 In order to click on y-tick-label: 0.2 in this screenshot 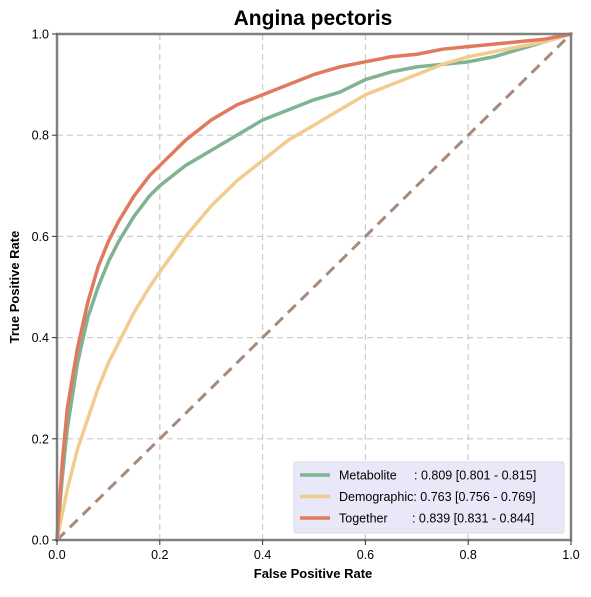, I will do `click(40, 439)`.